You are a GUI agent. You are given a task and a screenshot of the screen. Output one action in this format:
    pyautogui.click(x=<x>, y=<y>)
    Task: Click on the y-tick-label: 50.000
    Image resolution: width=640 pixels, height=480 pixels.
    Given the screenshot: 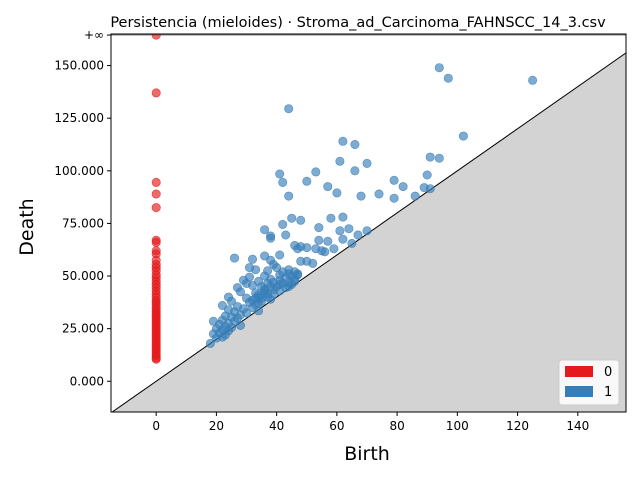 What is the action you would take?
    pyautogui.click(x=83, y=276)
    